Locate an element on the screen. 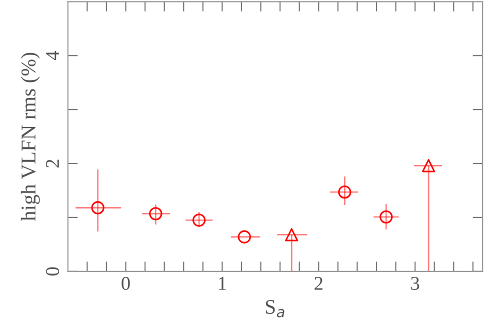  x-tick-label: 3 is located at coordinates (415, 283).